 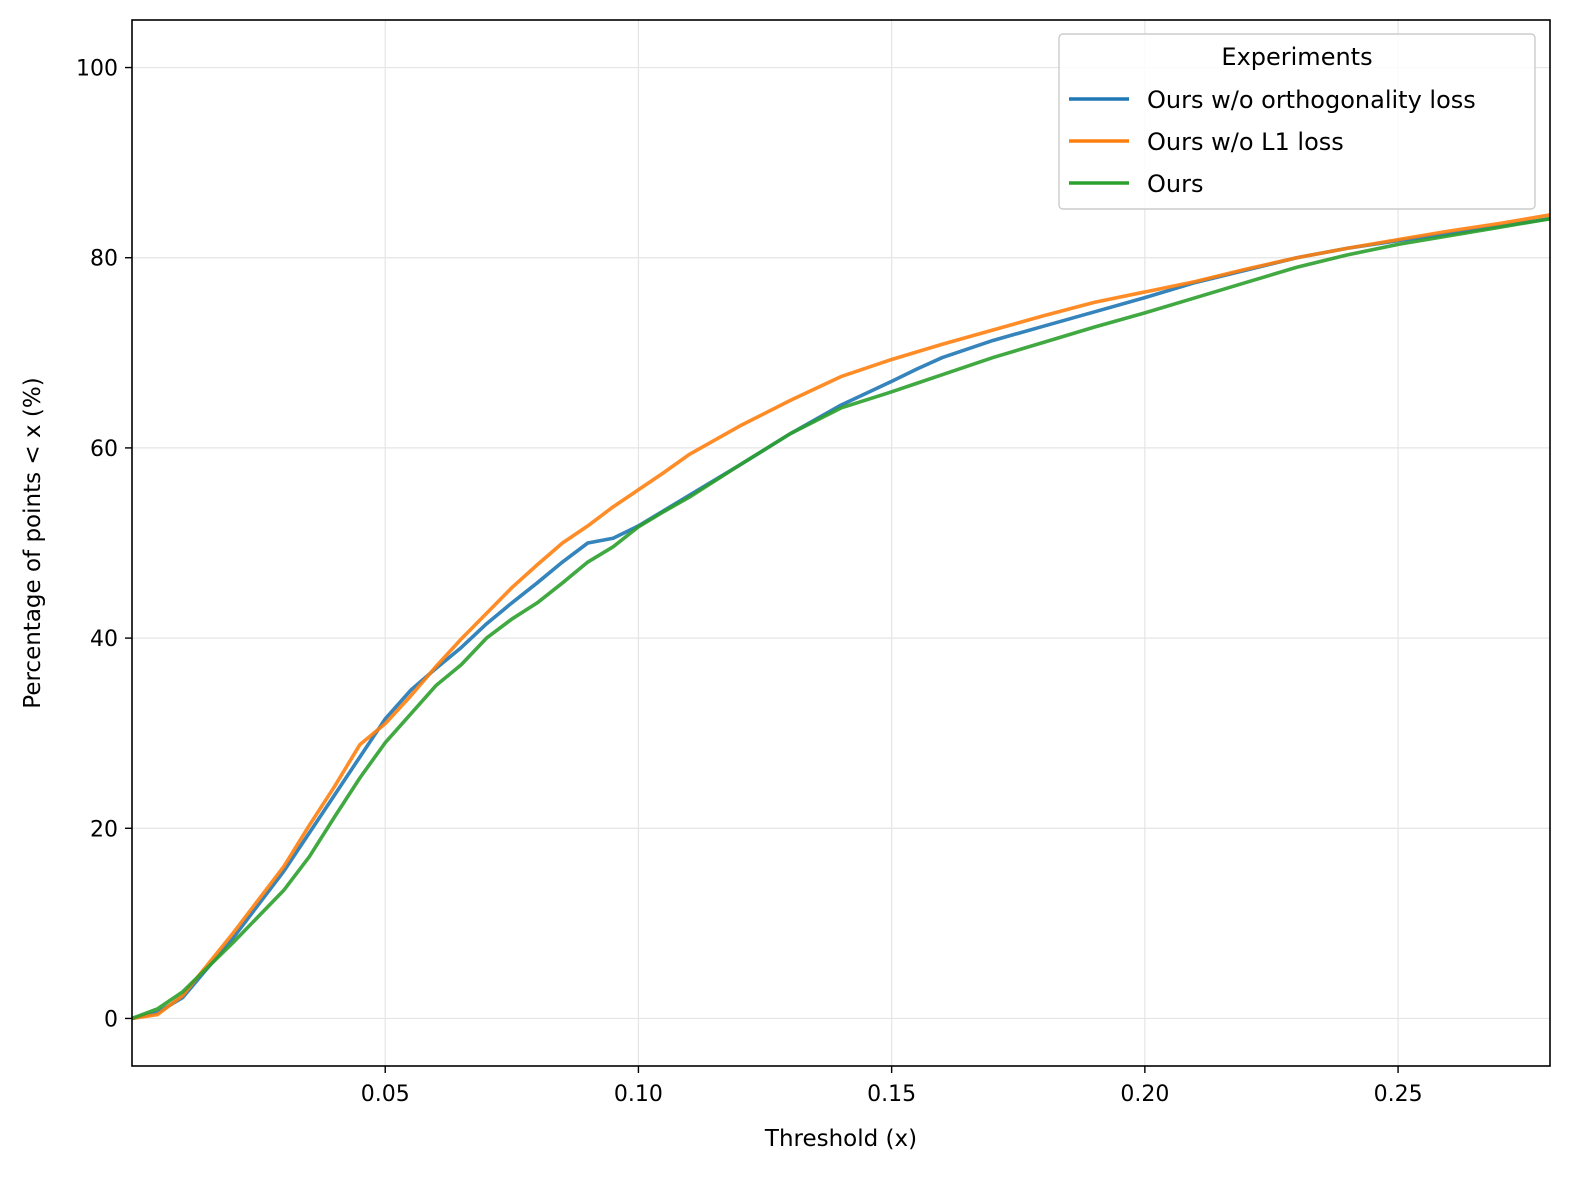 I want to click on y-tick-label: 100, so click(x=97, y=69).